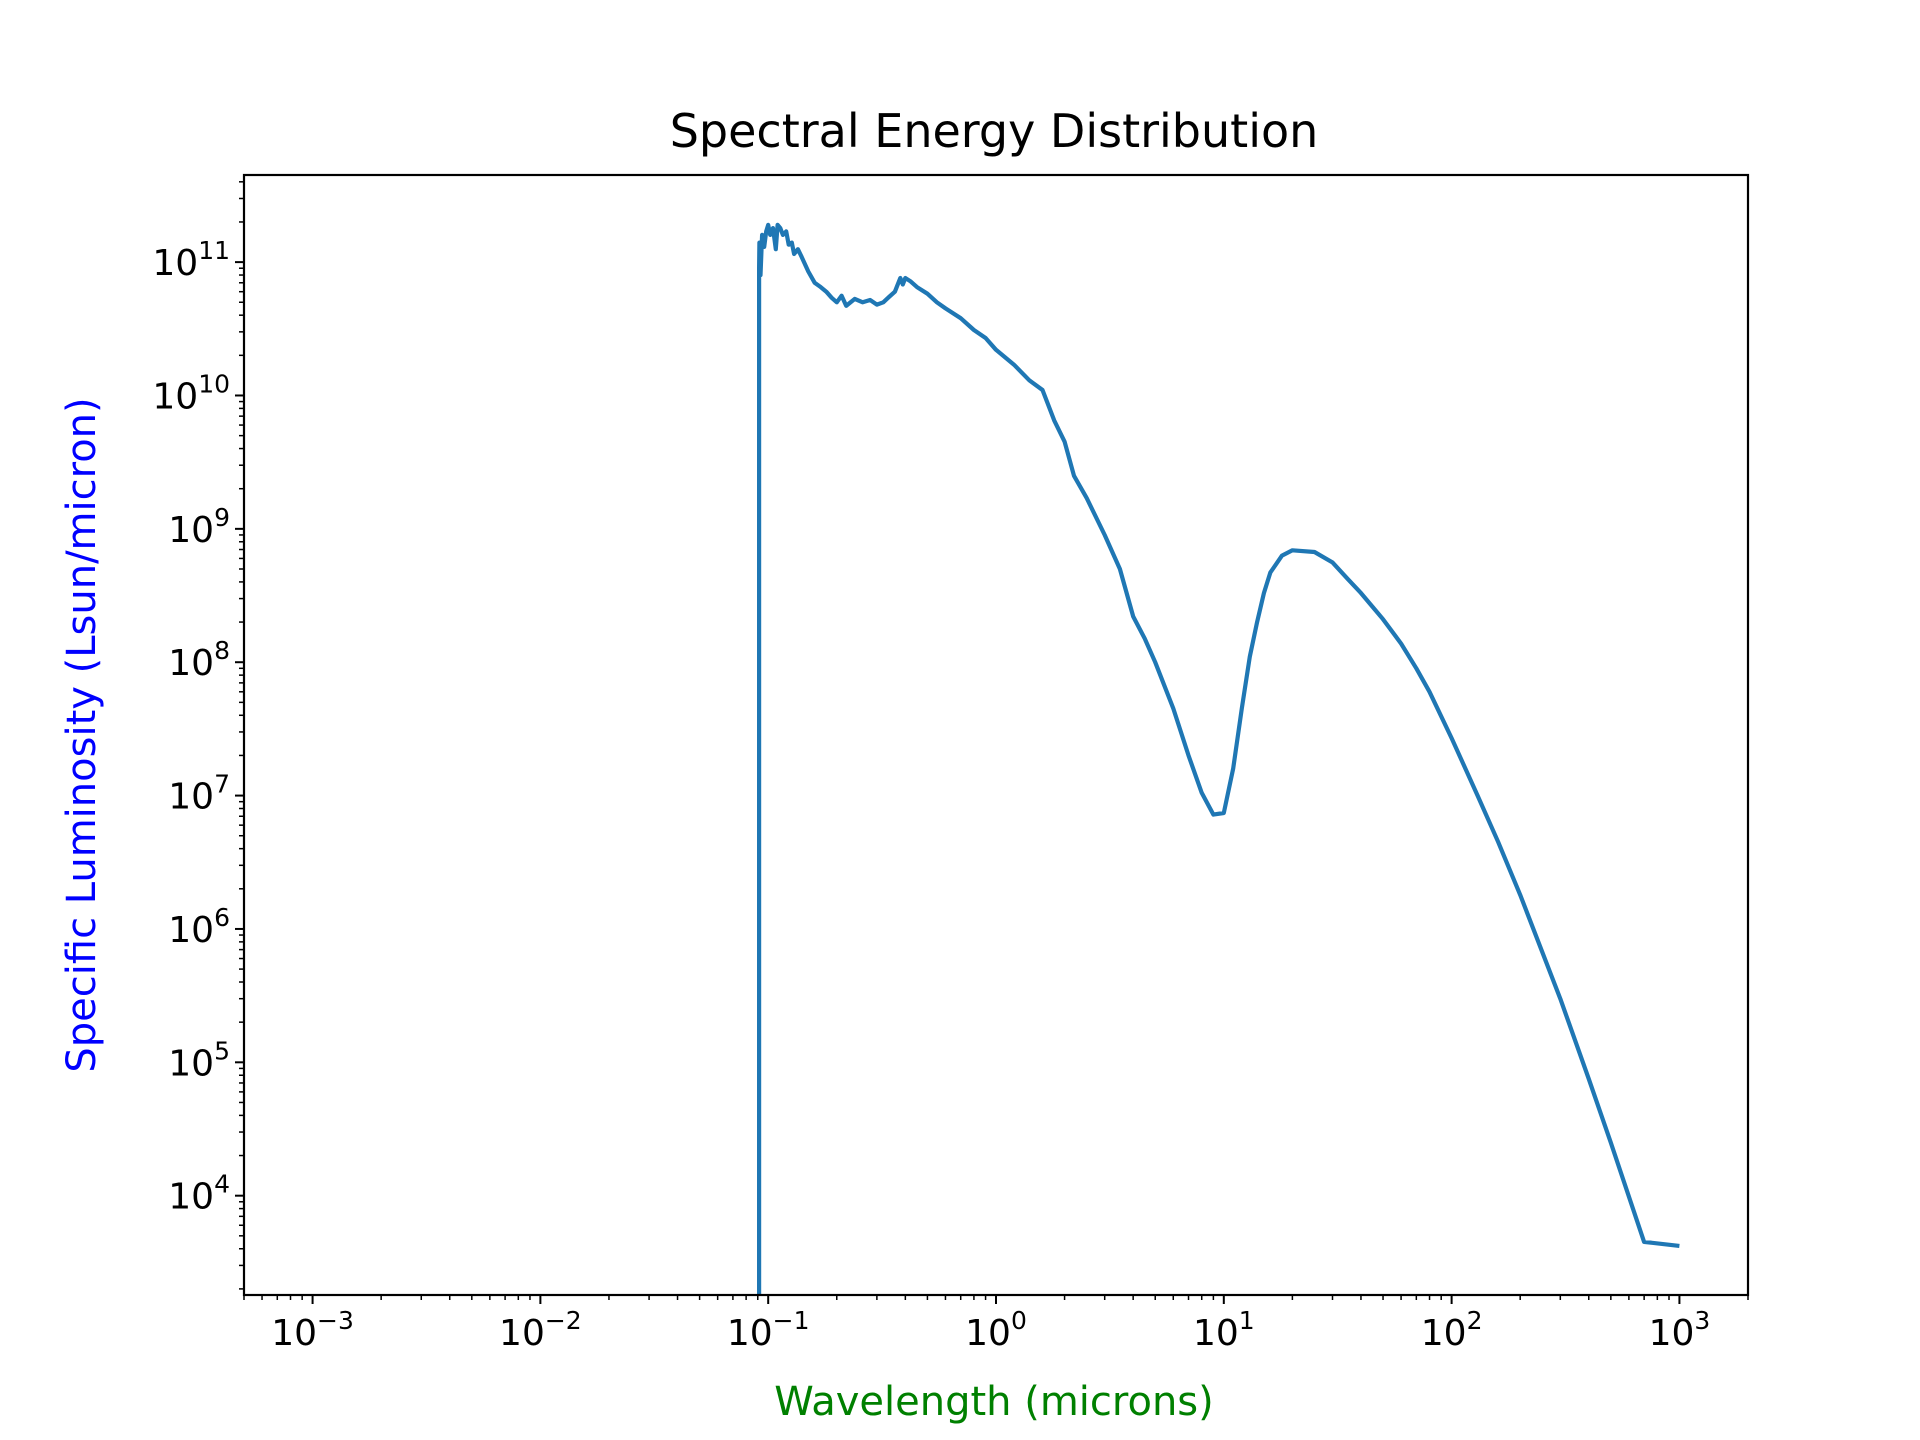  I want to click on x-tick-label: 10¹, so click(1224, 1330).